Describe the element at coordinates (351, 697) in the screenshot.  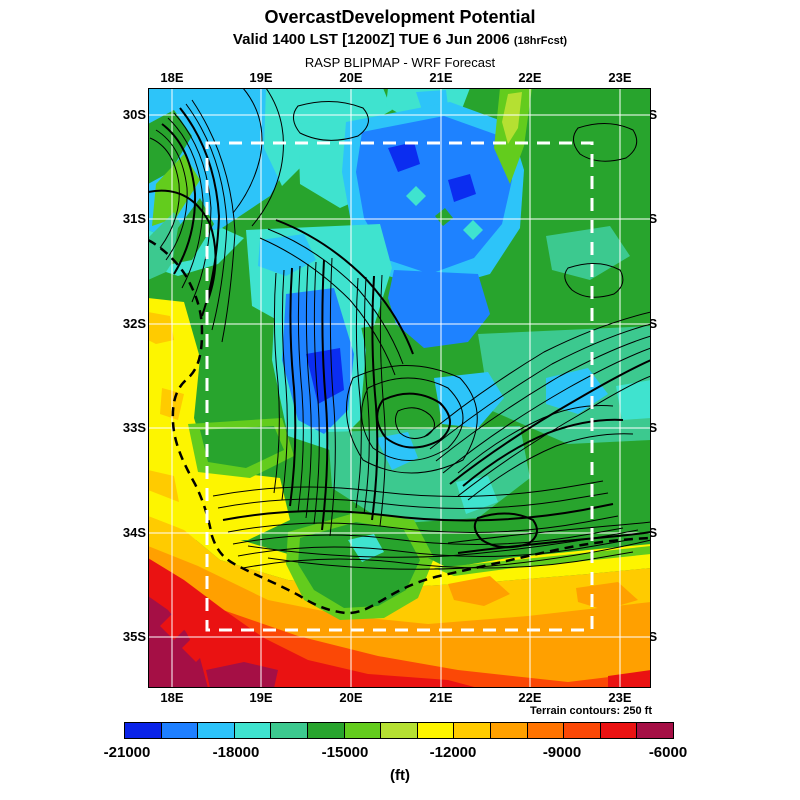
I see `lon-tick-bottom: 20E` at that location.